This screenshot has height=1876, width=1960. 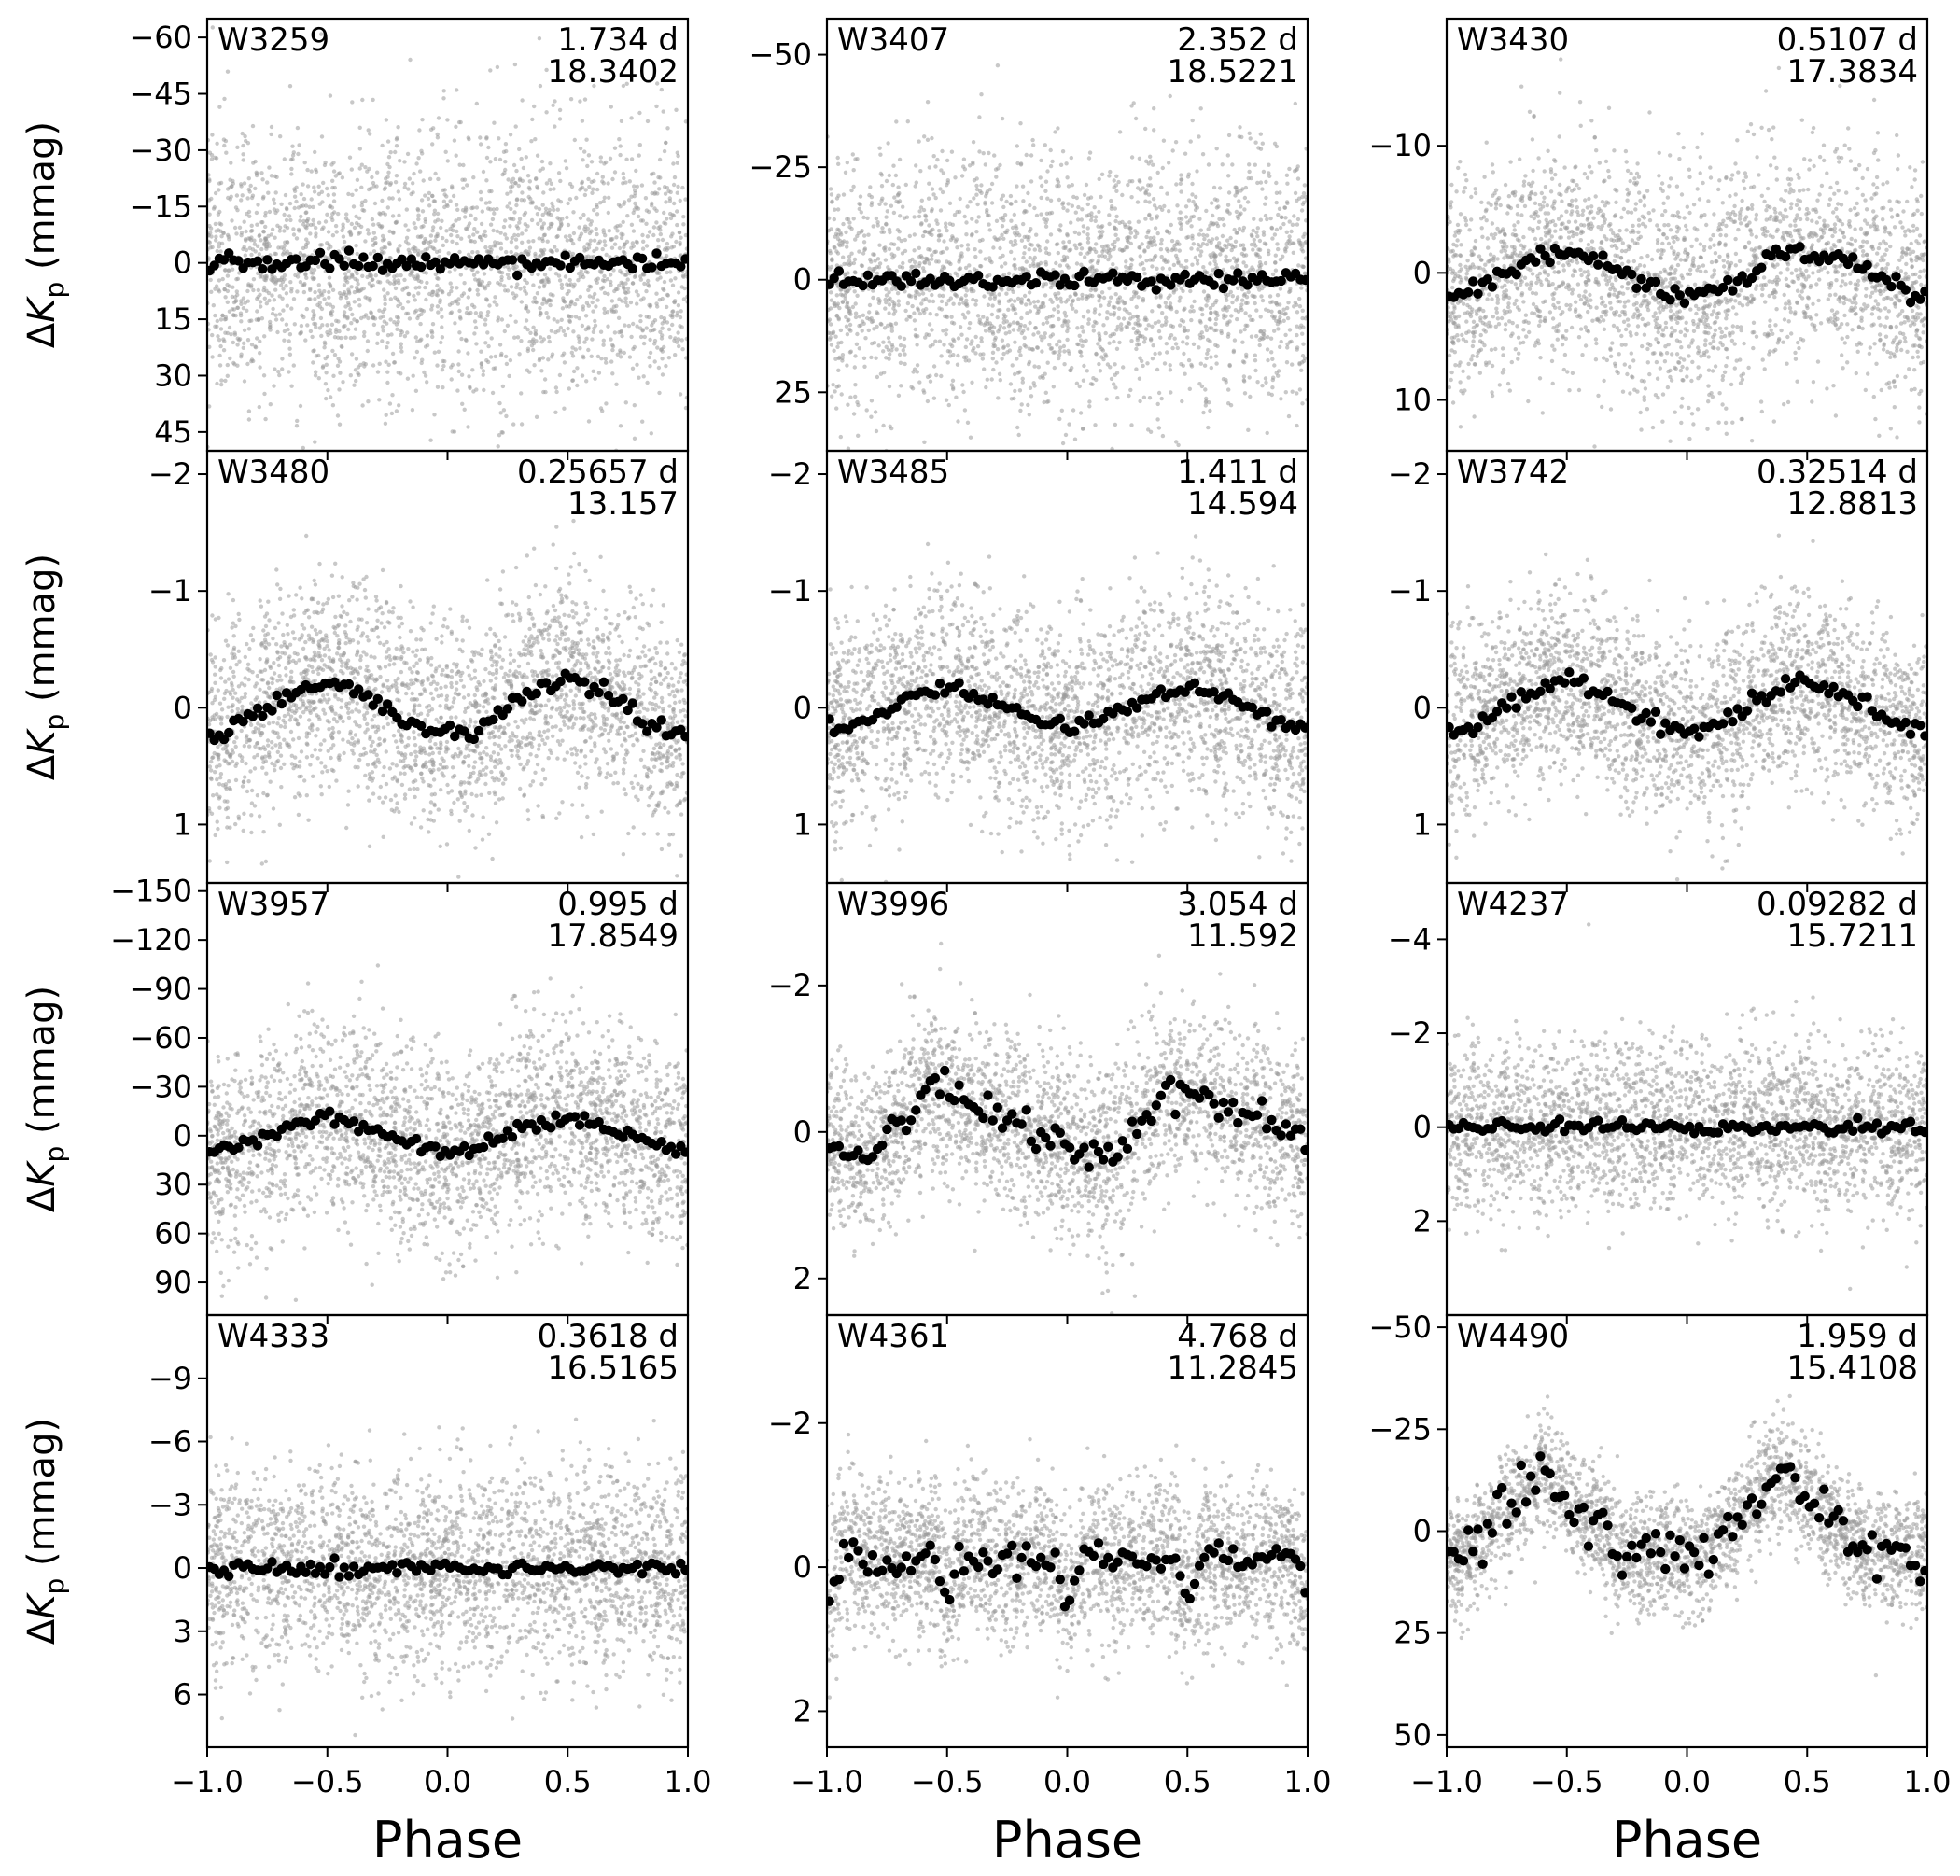 What do you see at coordinates (229, 253) in the screenshot?
I see `binned-point` at bounding box center [229, 253].